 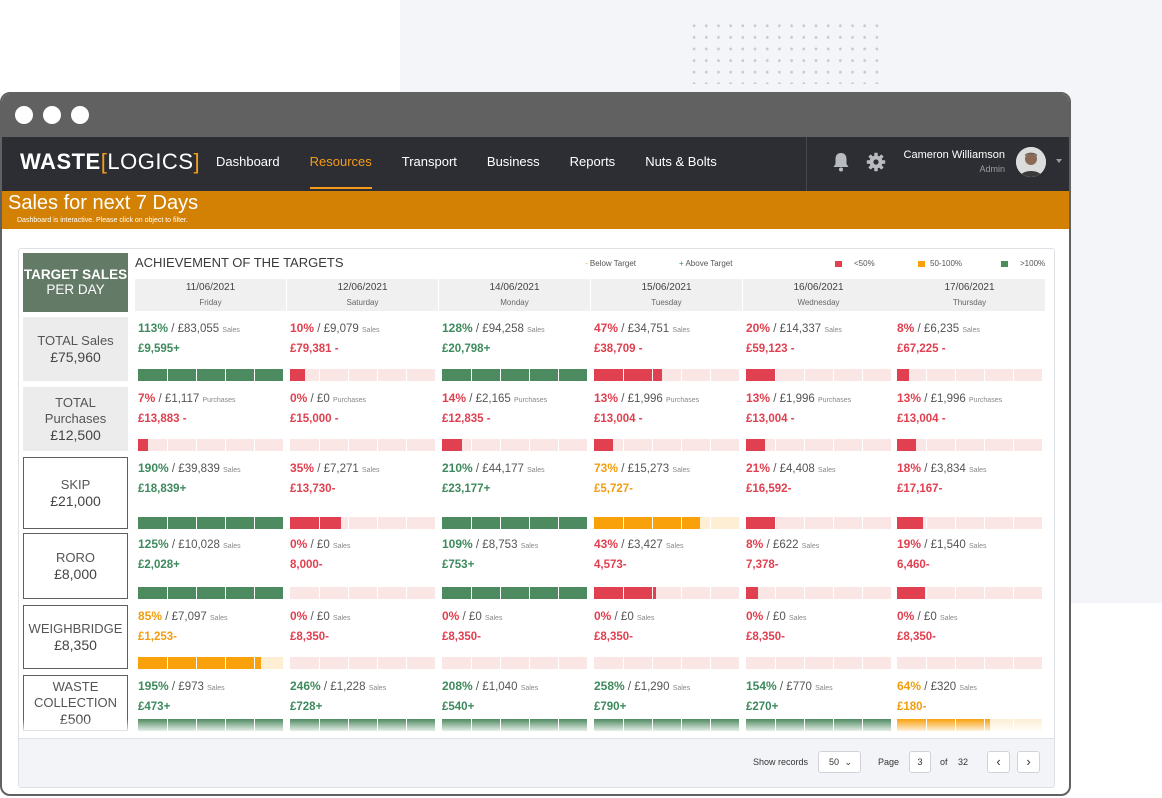 I want to click on target-cell: 7% / £1,117 Purchases £13,883 -, so click(x=212, y=421).